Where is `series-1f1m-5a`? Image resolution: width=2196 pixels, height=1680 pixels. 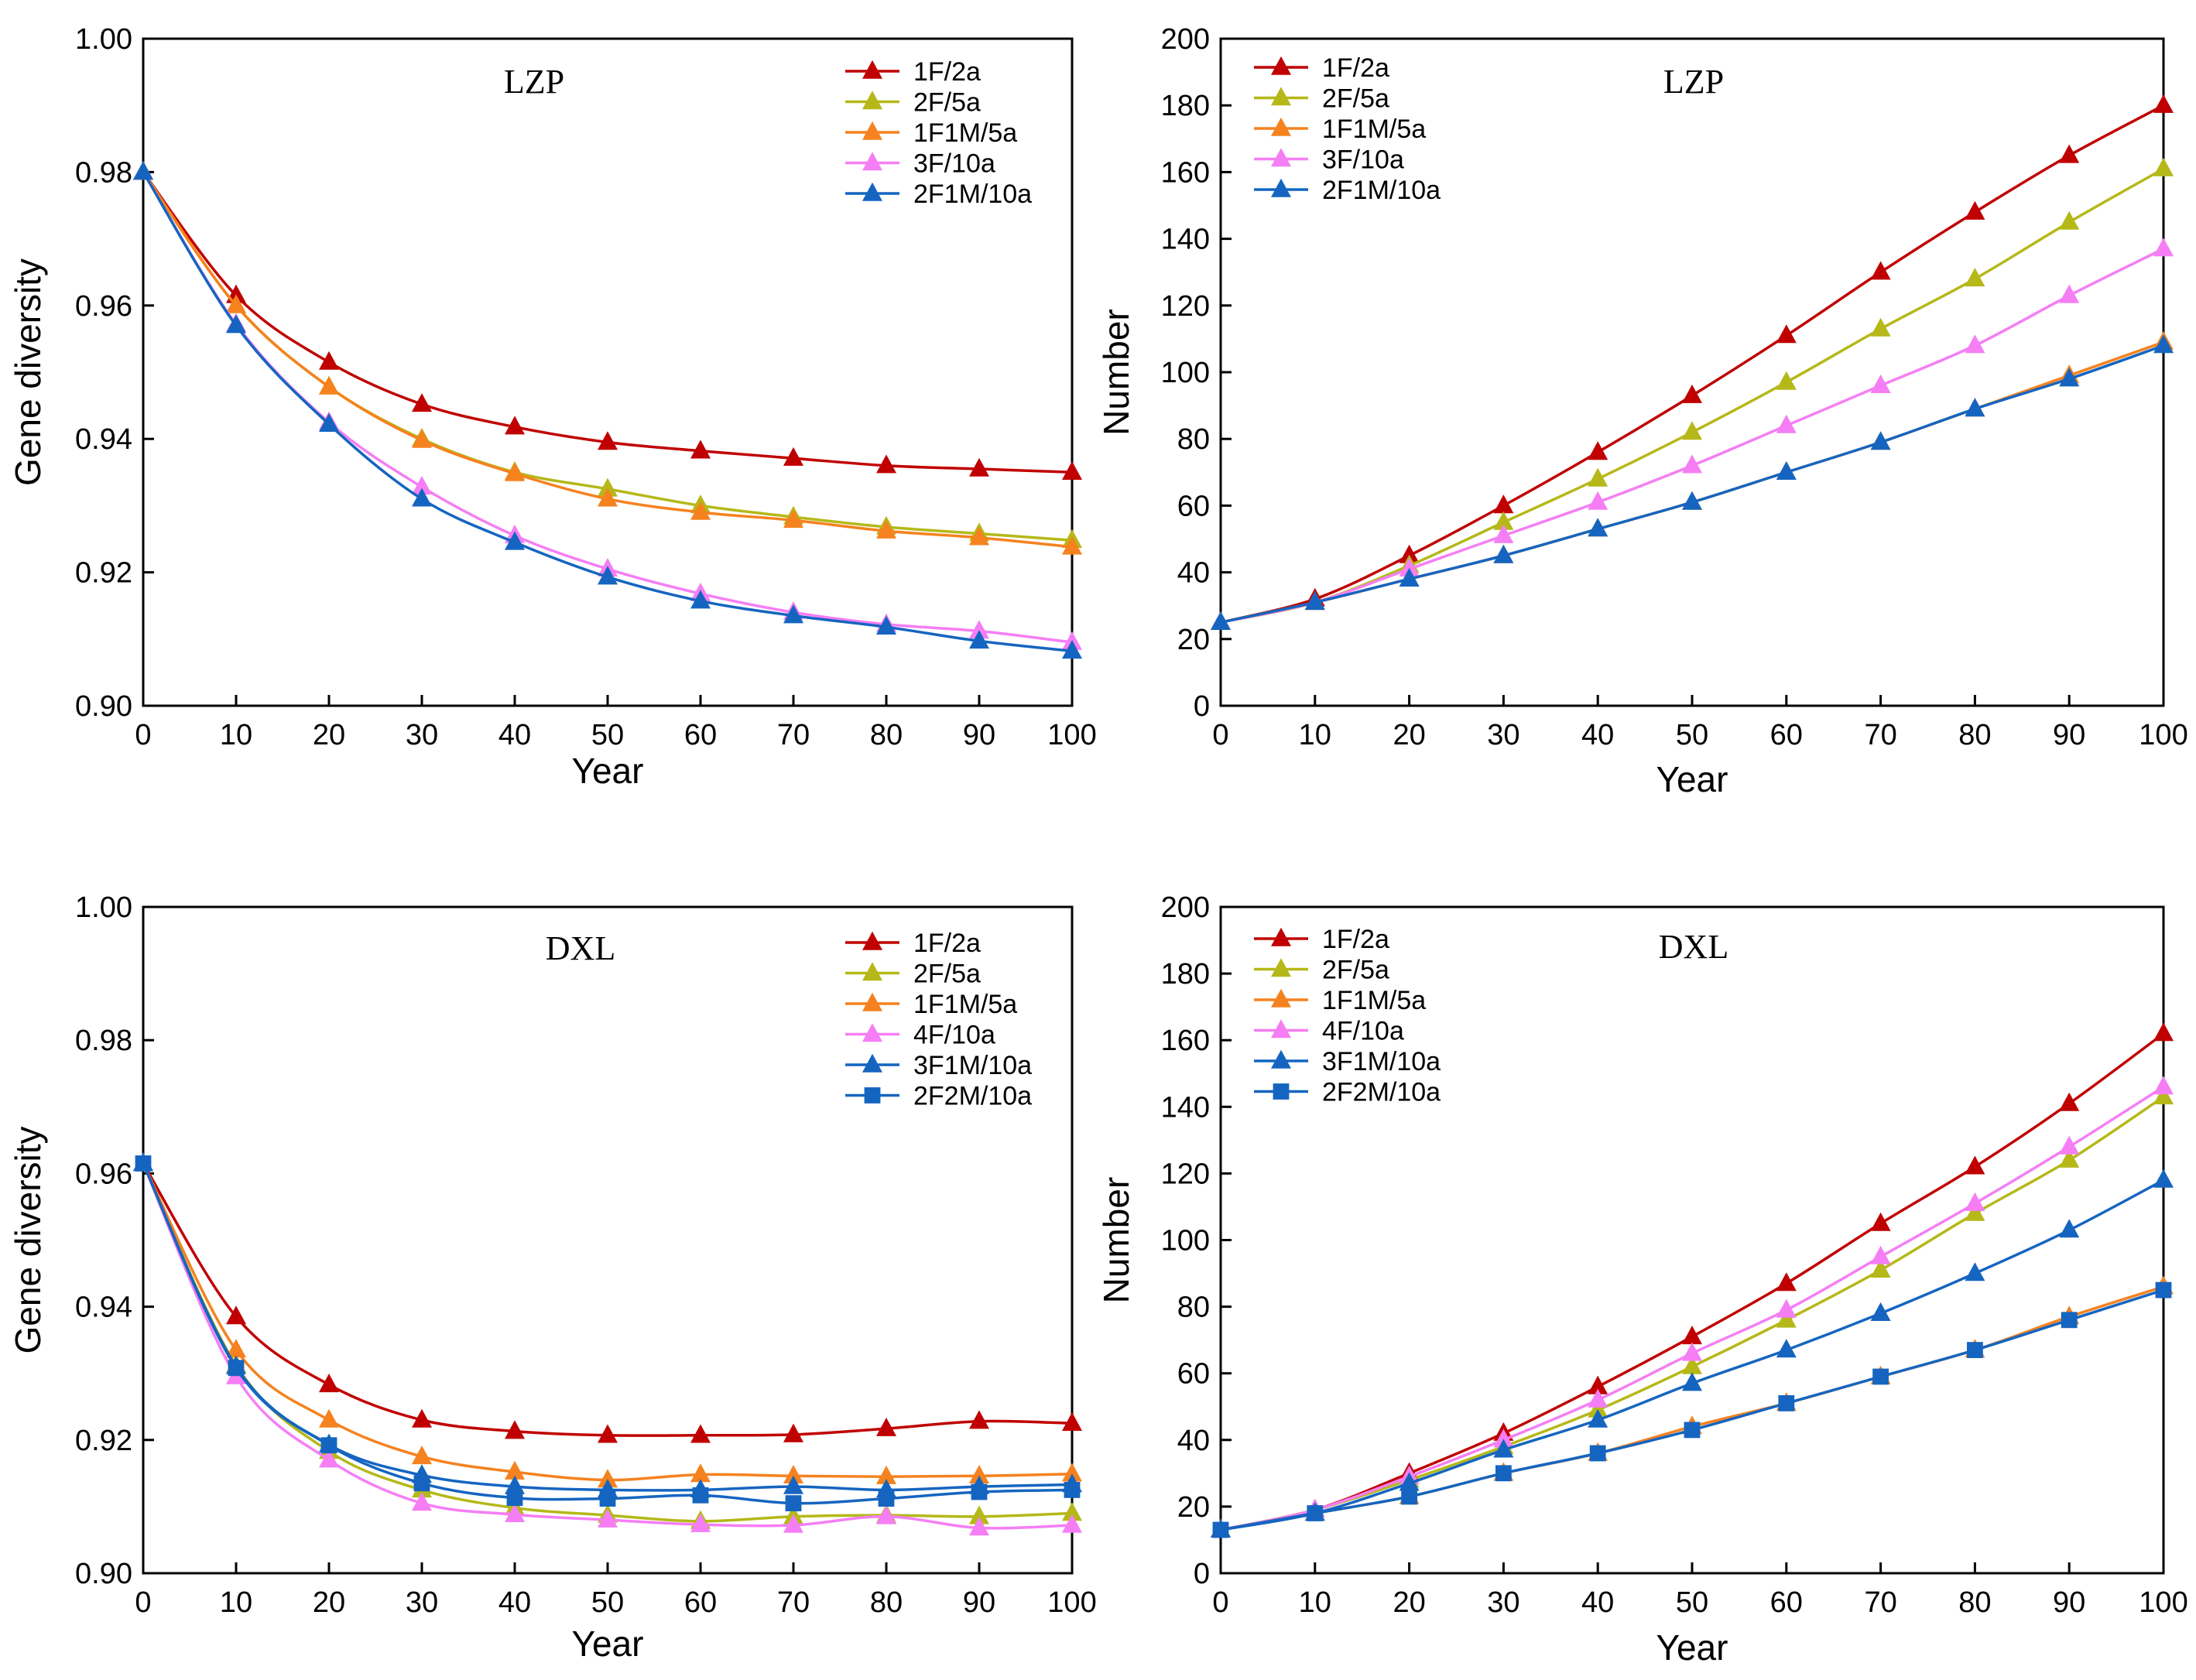 series-1f1m-5a is located at coordinates (607, 358).